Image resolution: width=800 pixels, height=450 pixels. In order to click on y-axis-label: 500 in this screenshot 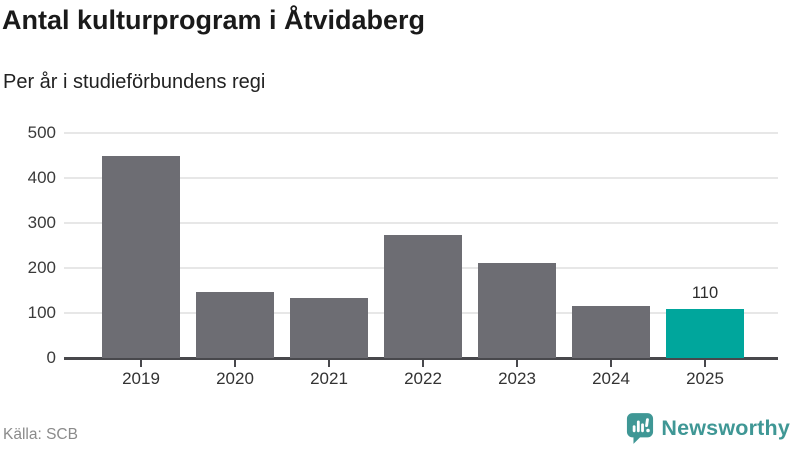, I will do `click(41, 132)`.